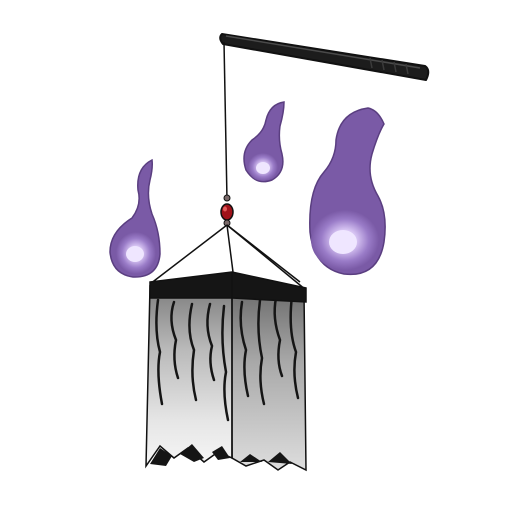  I want to click on lantern-cloth, so click(226, 378).